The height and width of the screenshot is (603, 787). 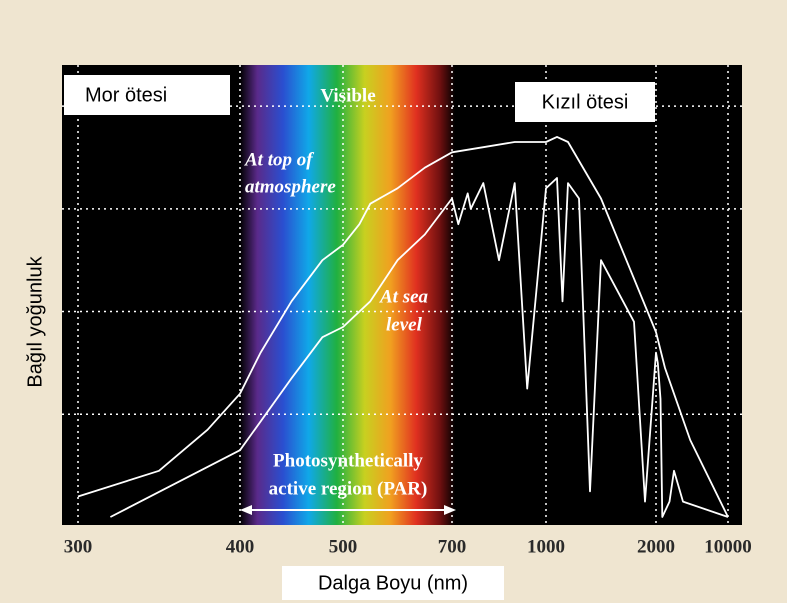 I want to click on x-tick-label: 10000, so click(x=728, y=546).